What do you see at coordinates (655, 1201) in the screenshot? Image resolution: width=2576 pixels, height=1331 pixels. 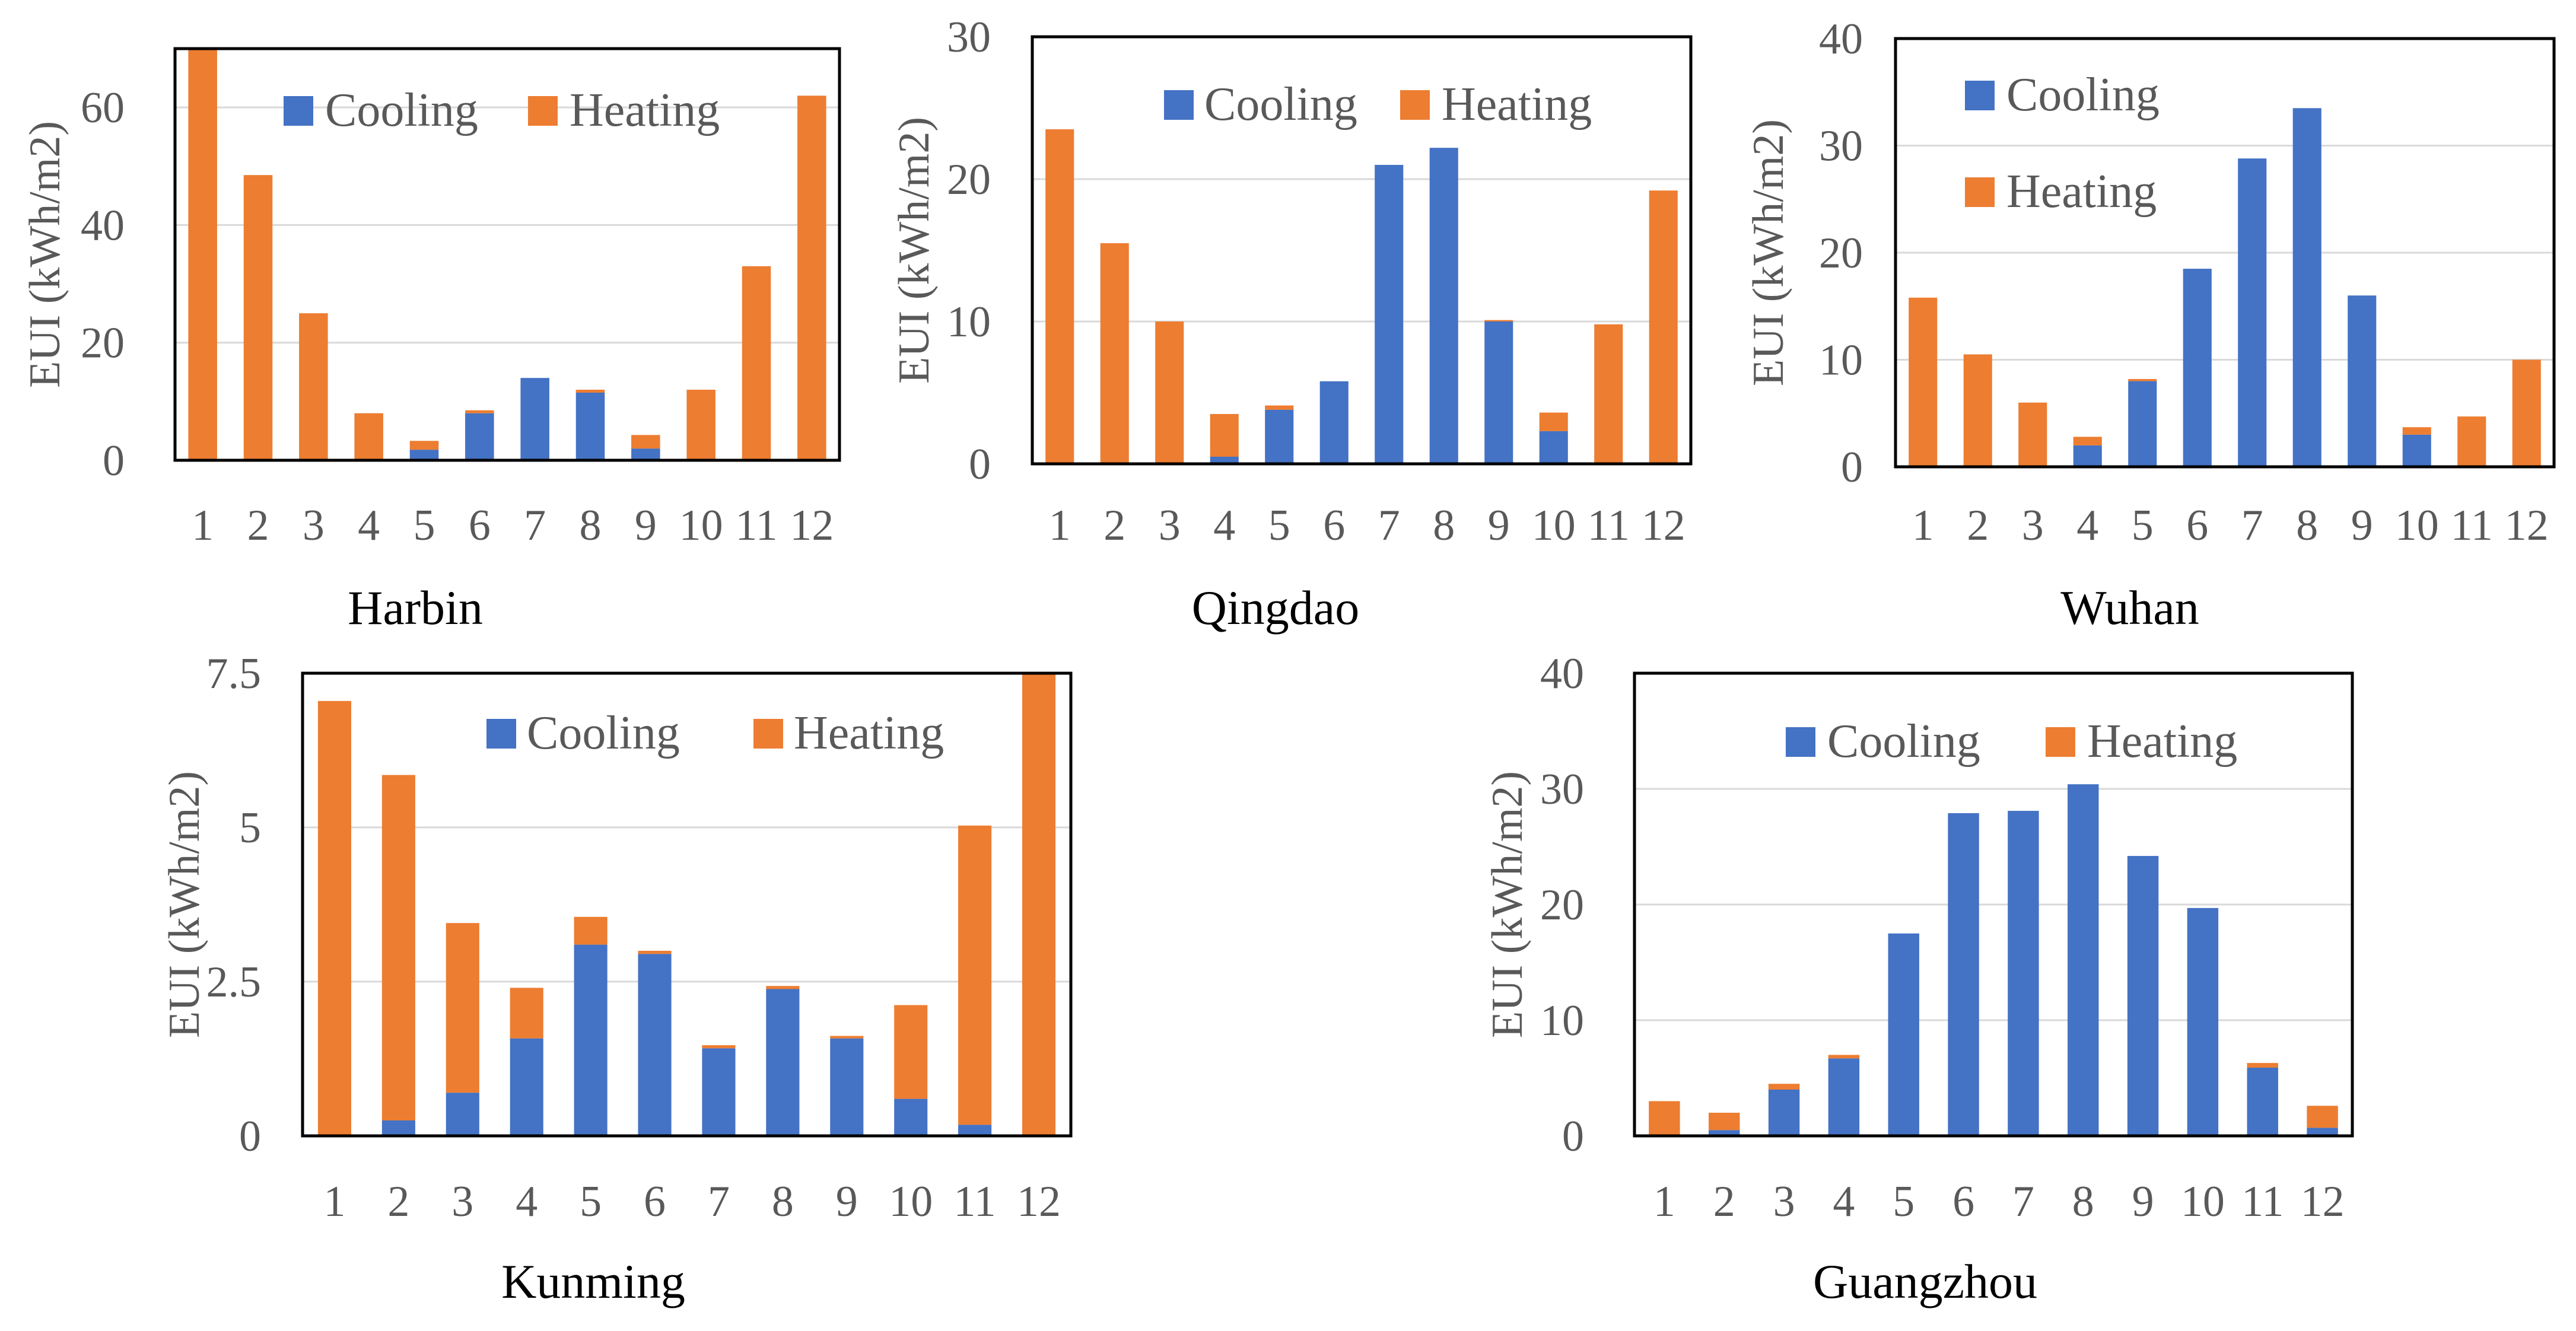 I see `kunming-x-tick-label: 6` at bounding box center [655, 1201].